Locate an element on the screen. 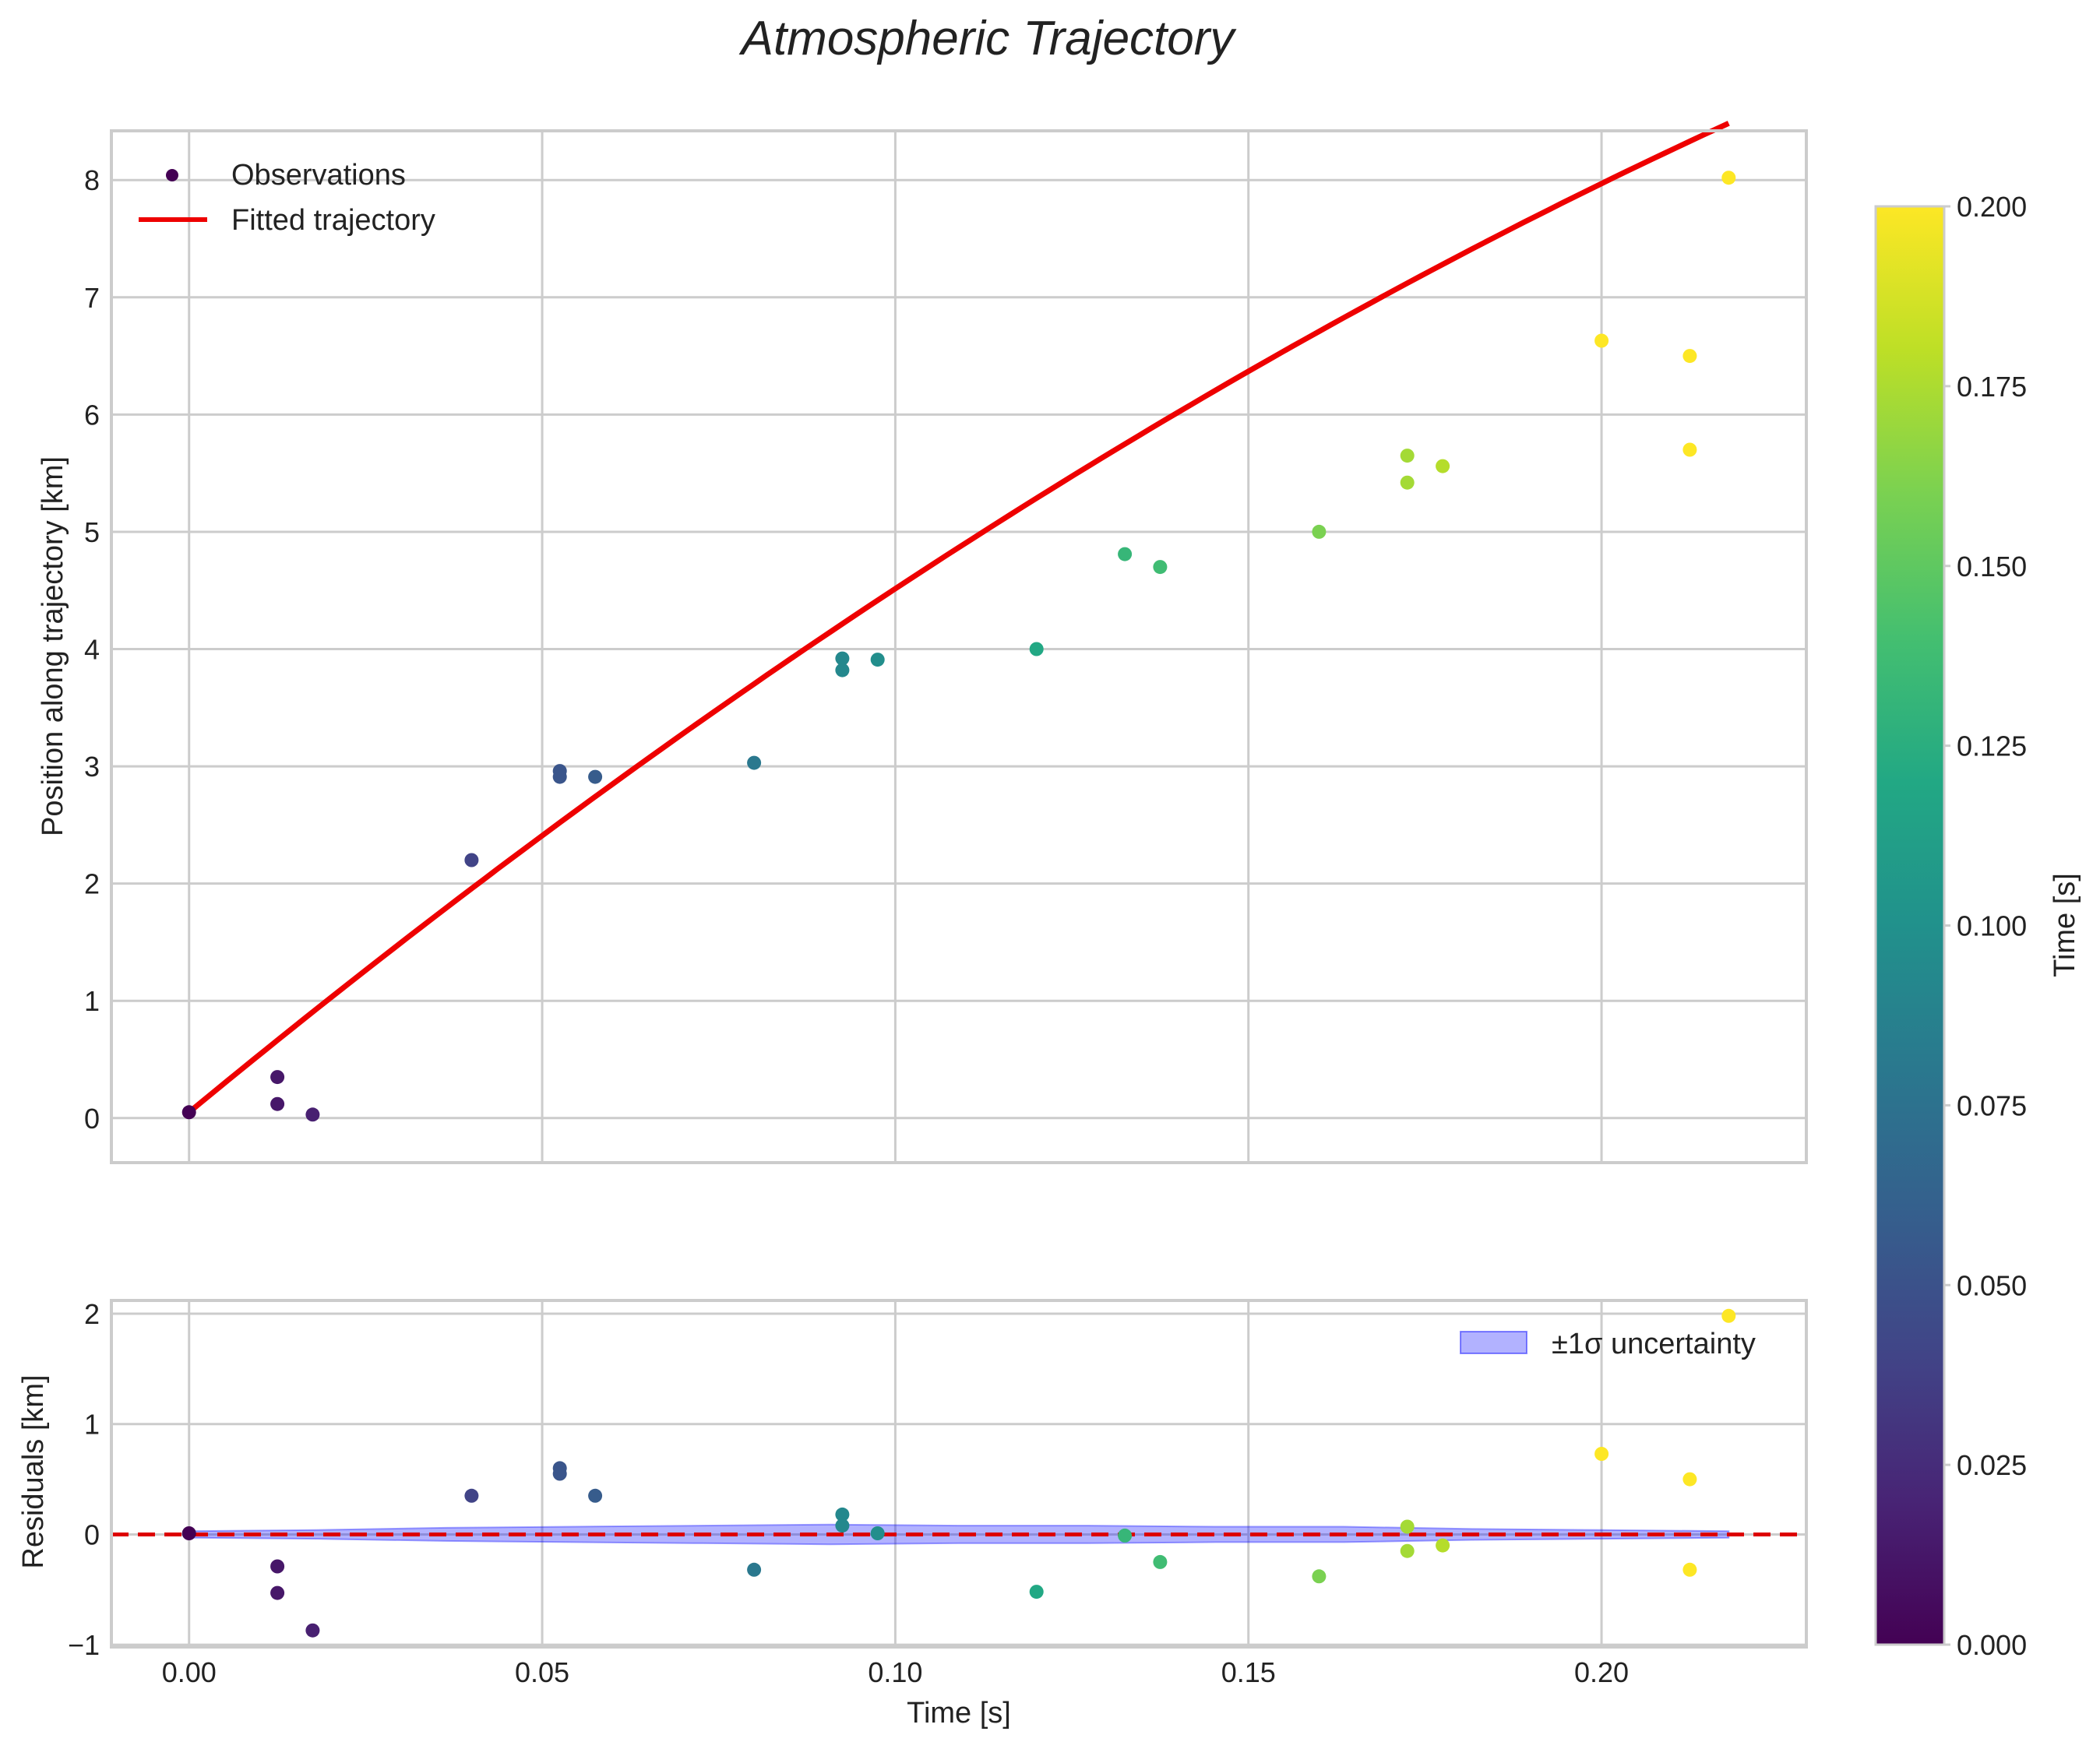  x-tick-label: 0.15 is located at coordinates (1248, 1672).